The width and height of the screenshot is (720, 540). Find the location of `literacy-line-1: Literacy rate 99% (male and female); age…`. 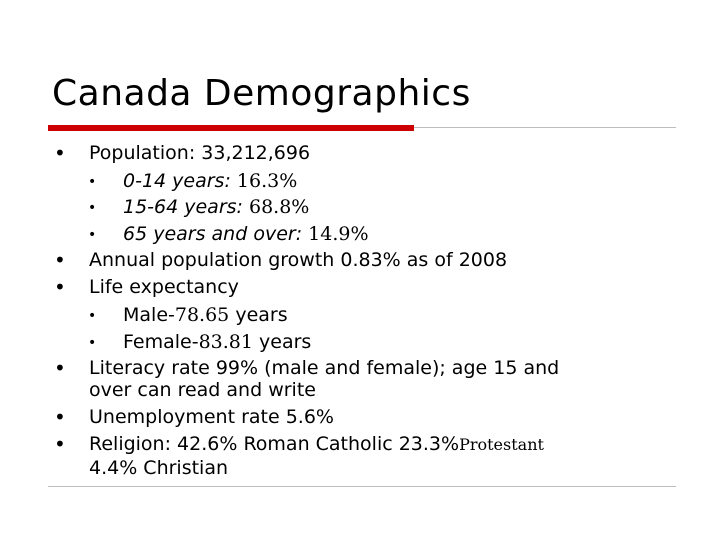

literacy-line-1: Literacy rate 99% (male and female); age… is located at coordinates (324, 368).